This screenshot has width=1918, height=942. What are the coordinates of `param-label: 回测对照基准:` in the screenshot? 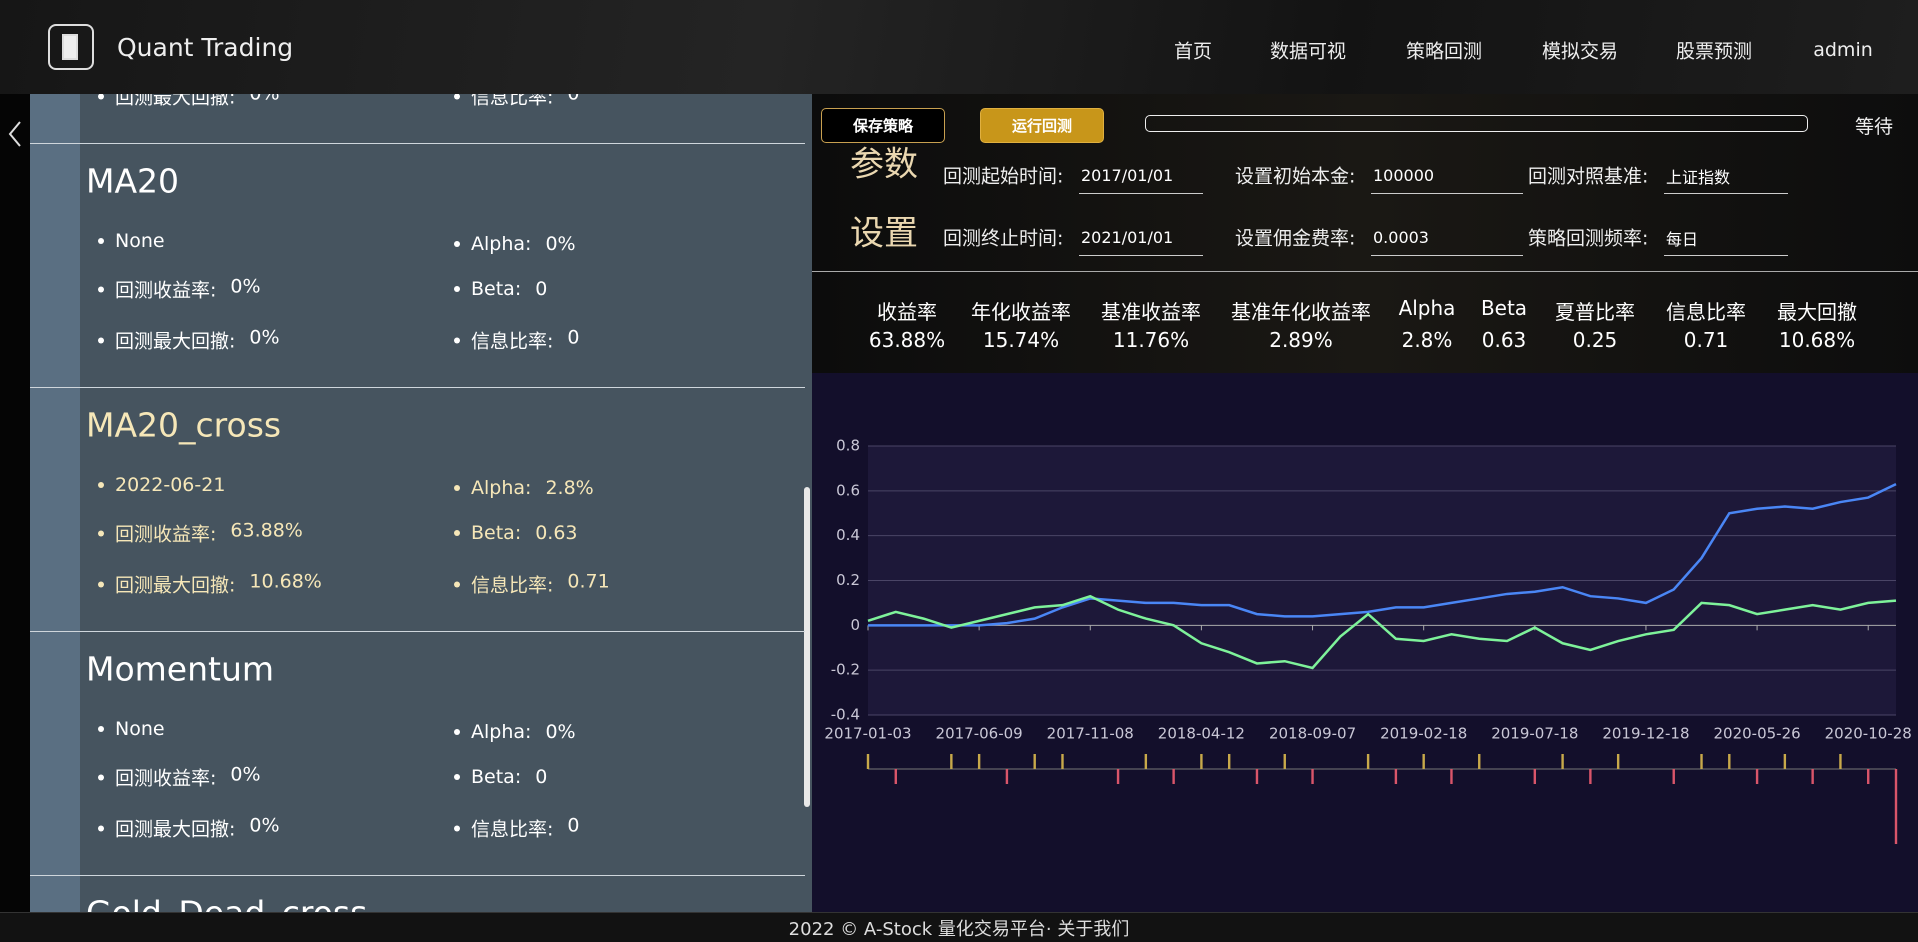 It's located at (1588, 176).